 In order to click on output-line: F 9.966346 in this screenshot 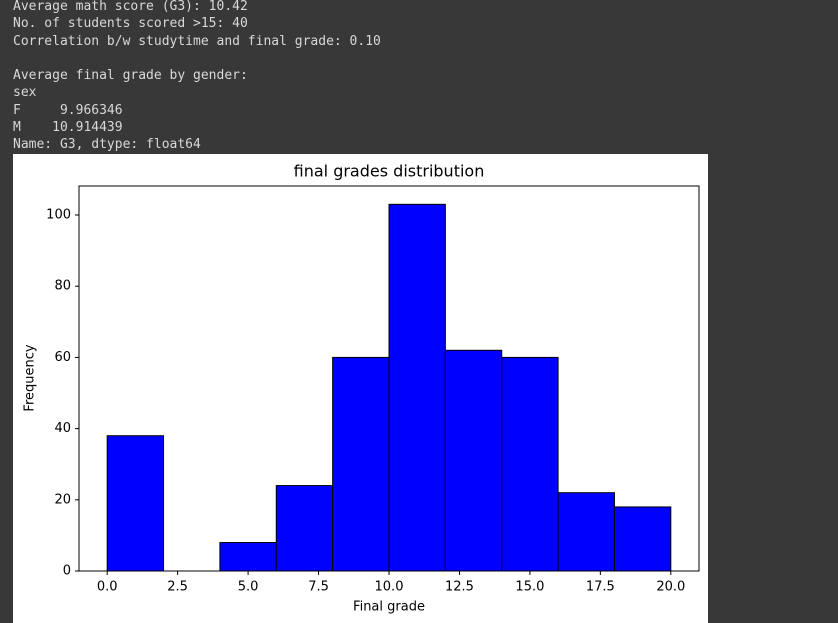, I will do `click(68, 110)`.